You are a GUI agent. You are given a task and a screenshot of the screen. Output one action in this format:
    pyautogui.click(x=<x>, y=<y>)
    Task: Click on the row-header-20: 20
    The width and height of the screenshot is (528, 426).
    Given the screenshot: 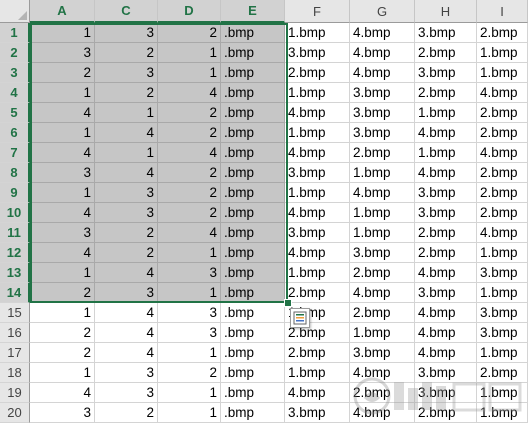 What is the action you would take?
    pyautogui.click(x=15, y=413)
    